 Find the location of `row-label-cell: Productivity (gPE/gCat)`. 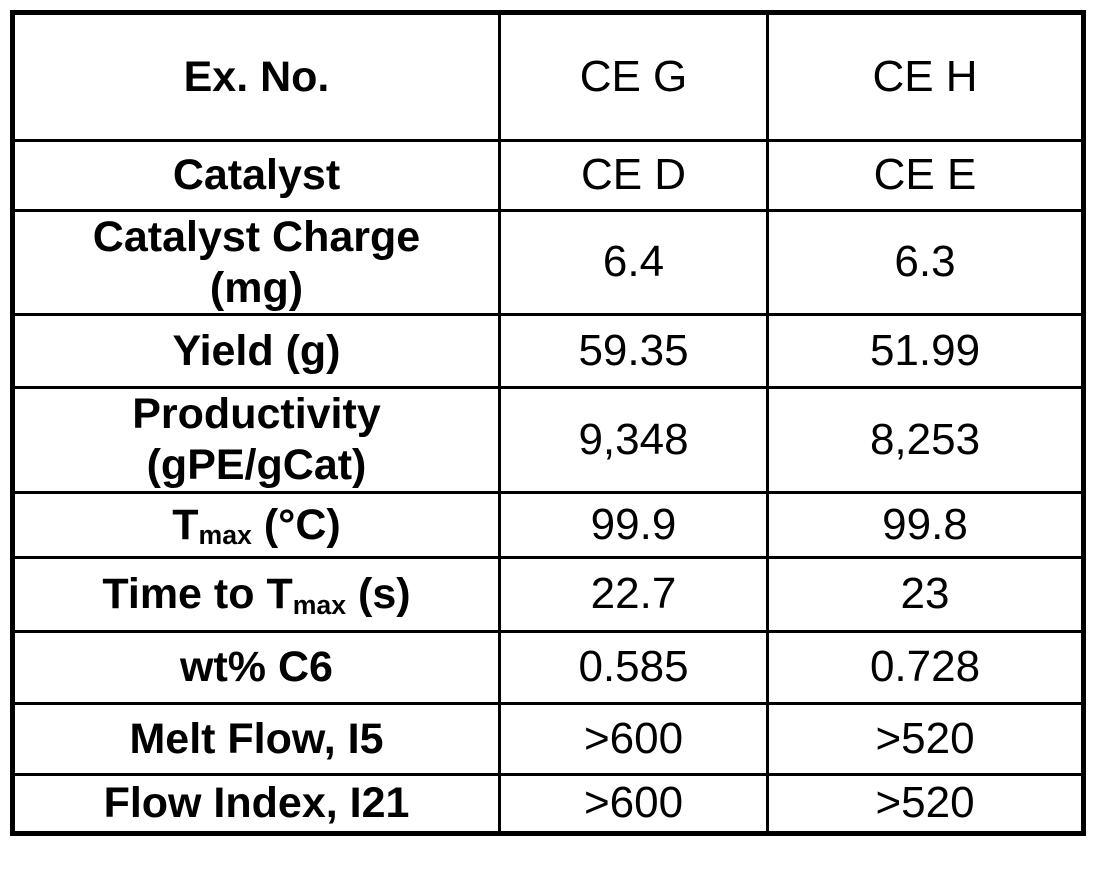

row-label-cell: Productivity (gPE/gCat) is located at coordinates (256, 440).